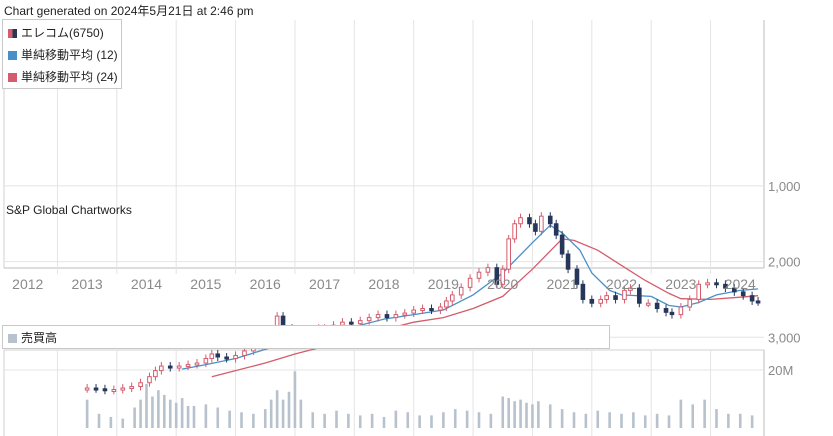  I want to click on x-tick-label: 2024, so click(740, 284).